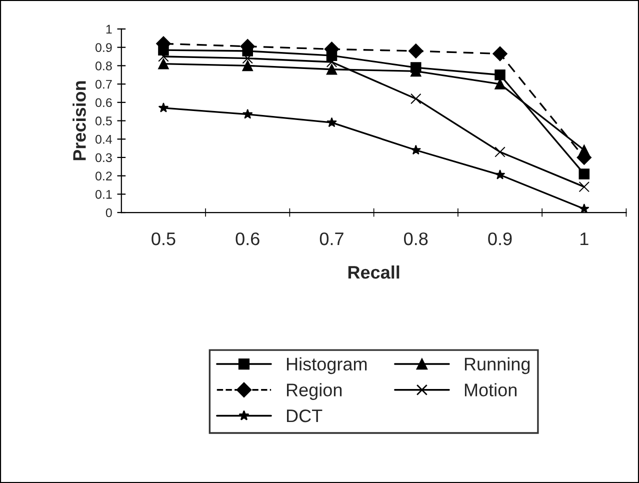 This screenshot has height=483, width=639. I want to click on y-tick-label: 0.8, so click(103, 65).